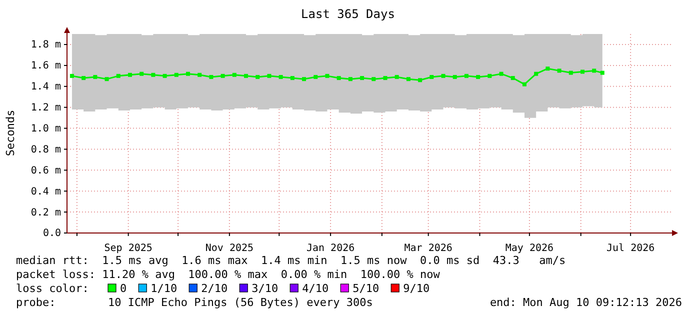 The image size is (697, 315). I want to click on text: 10 ICMP Echo Pings (56 Bytes) every 300s, so click(240, 302).